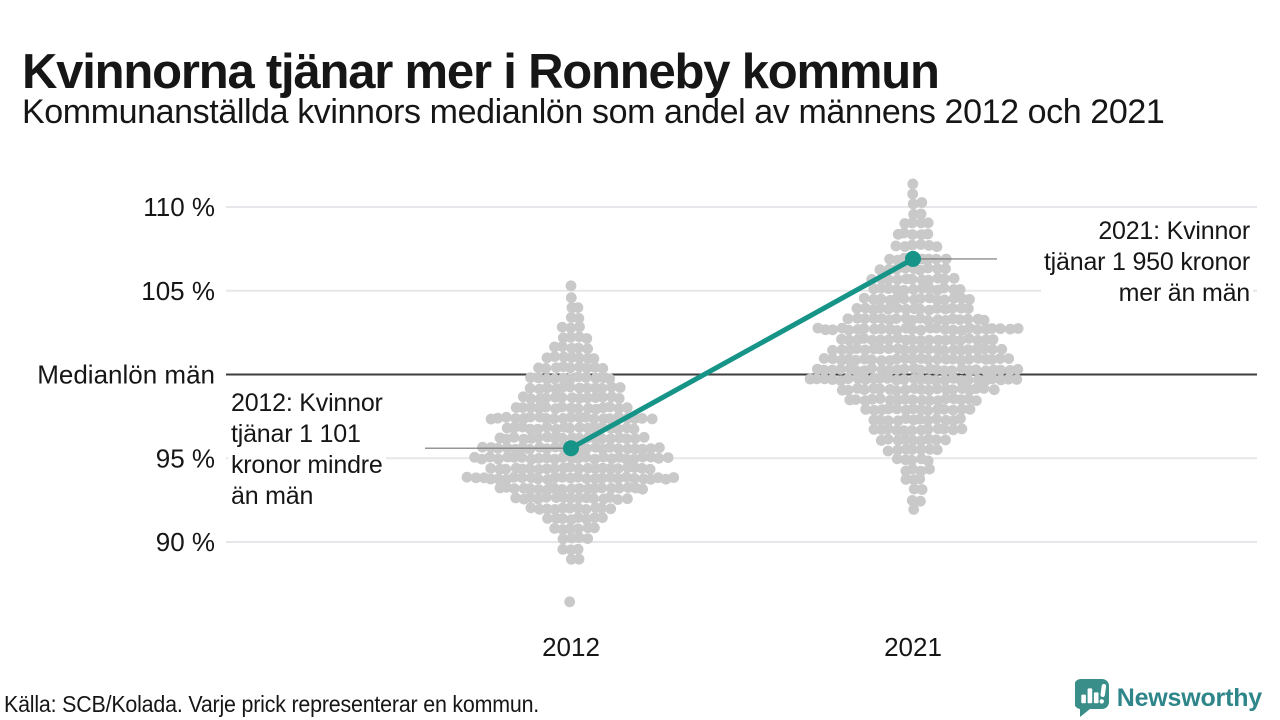  I want to click on newsworthy-logo-icon, so click(1091, 698).